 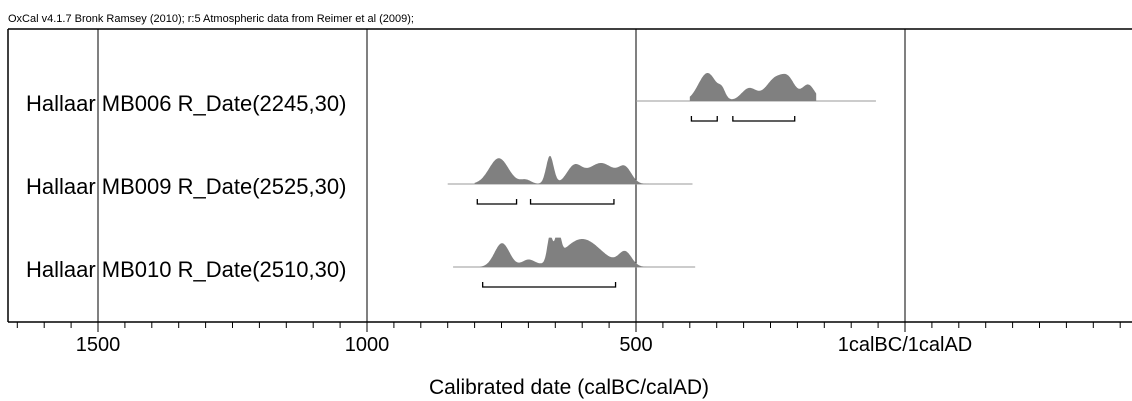 What do you see at coordinates (361, 262) in the screenshot?
I see `series-3: Hallaar MB010 R_Date(2510,30)` at bounding box center [361, 262].